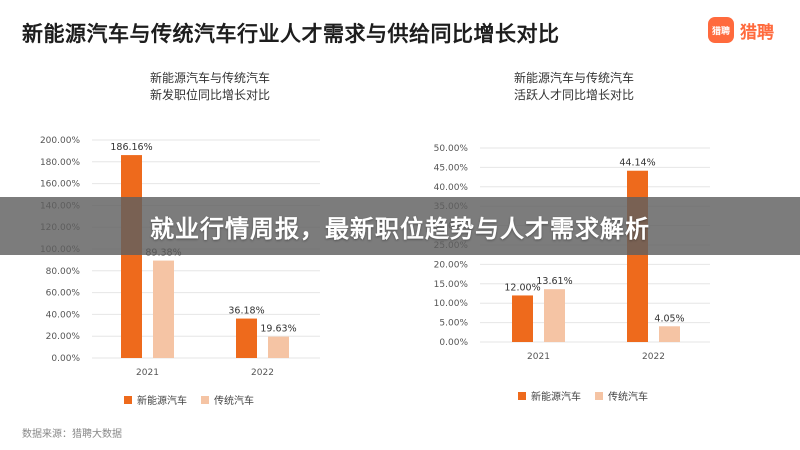 The image size is (800, 450). What do you see at coordinates (246, 311) in the screenshot?
I see `left-data-label: 36.18%` at bounding box center [246, 311].